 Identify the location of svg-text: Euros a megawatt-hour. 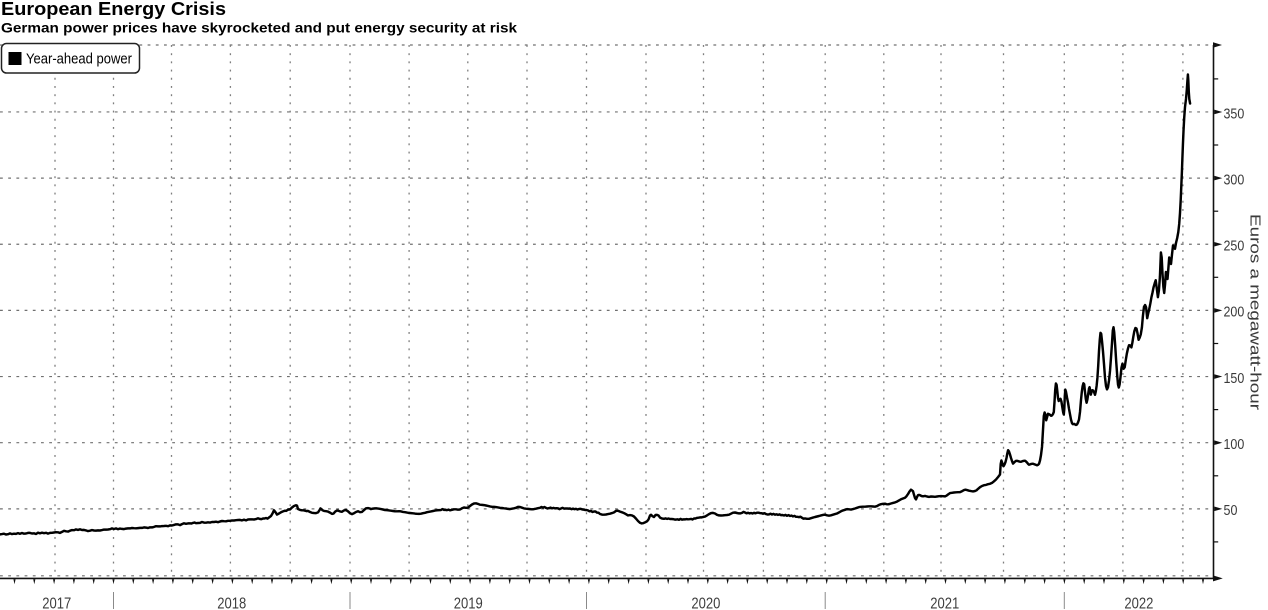
(1255, 312).